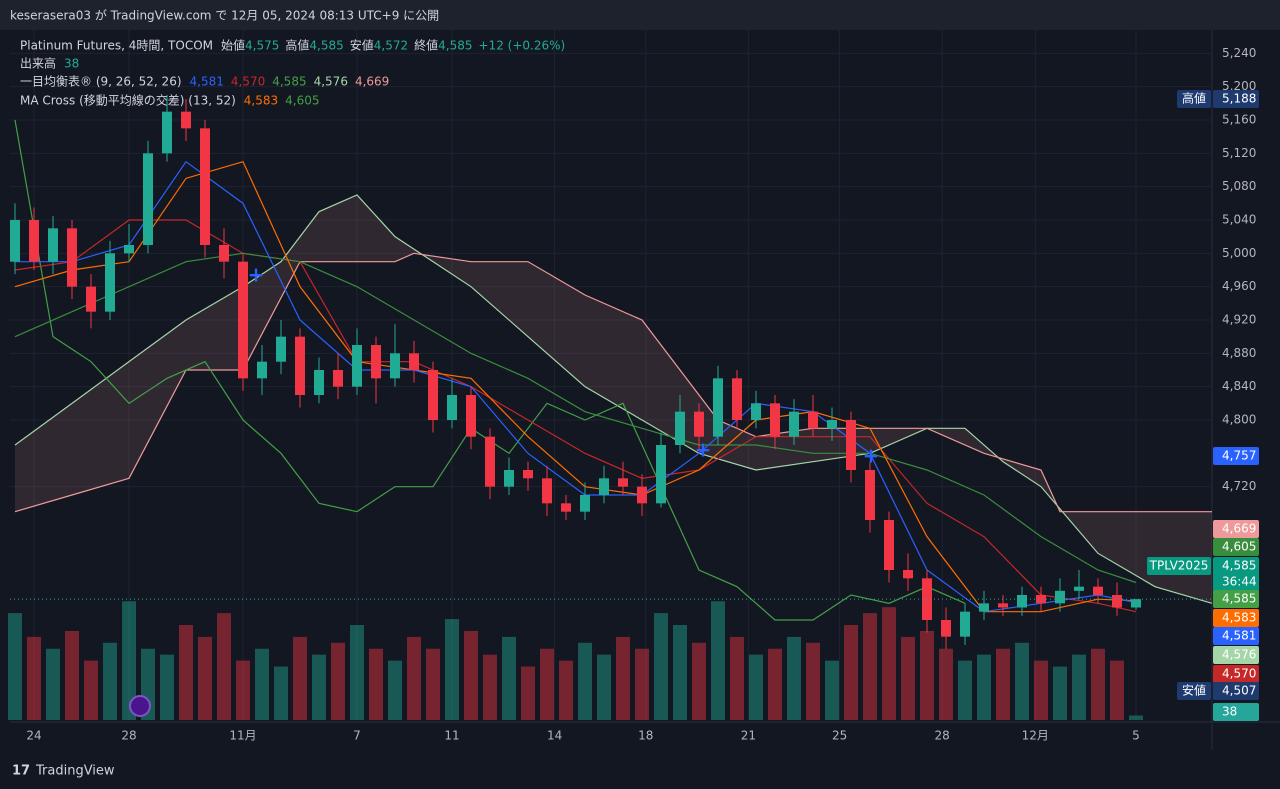 Image resolution: width=1280 pixels, height=789 pixels. I want to click on price-label: 4,507, so click(1239, 691).